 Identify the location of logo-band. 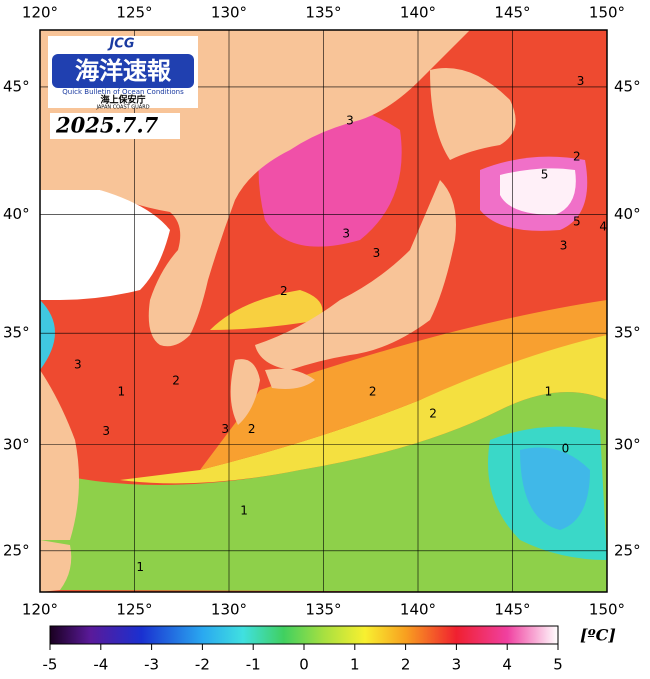
(123, 71).